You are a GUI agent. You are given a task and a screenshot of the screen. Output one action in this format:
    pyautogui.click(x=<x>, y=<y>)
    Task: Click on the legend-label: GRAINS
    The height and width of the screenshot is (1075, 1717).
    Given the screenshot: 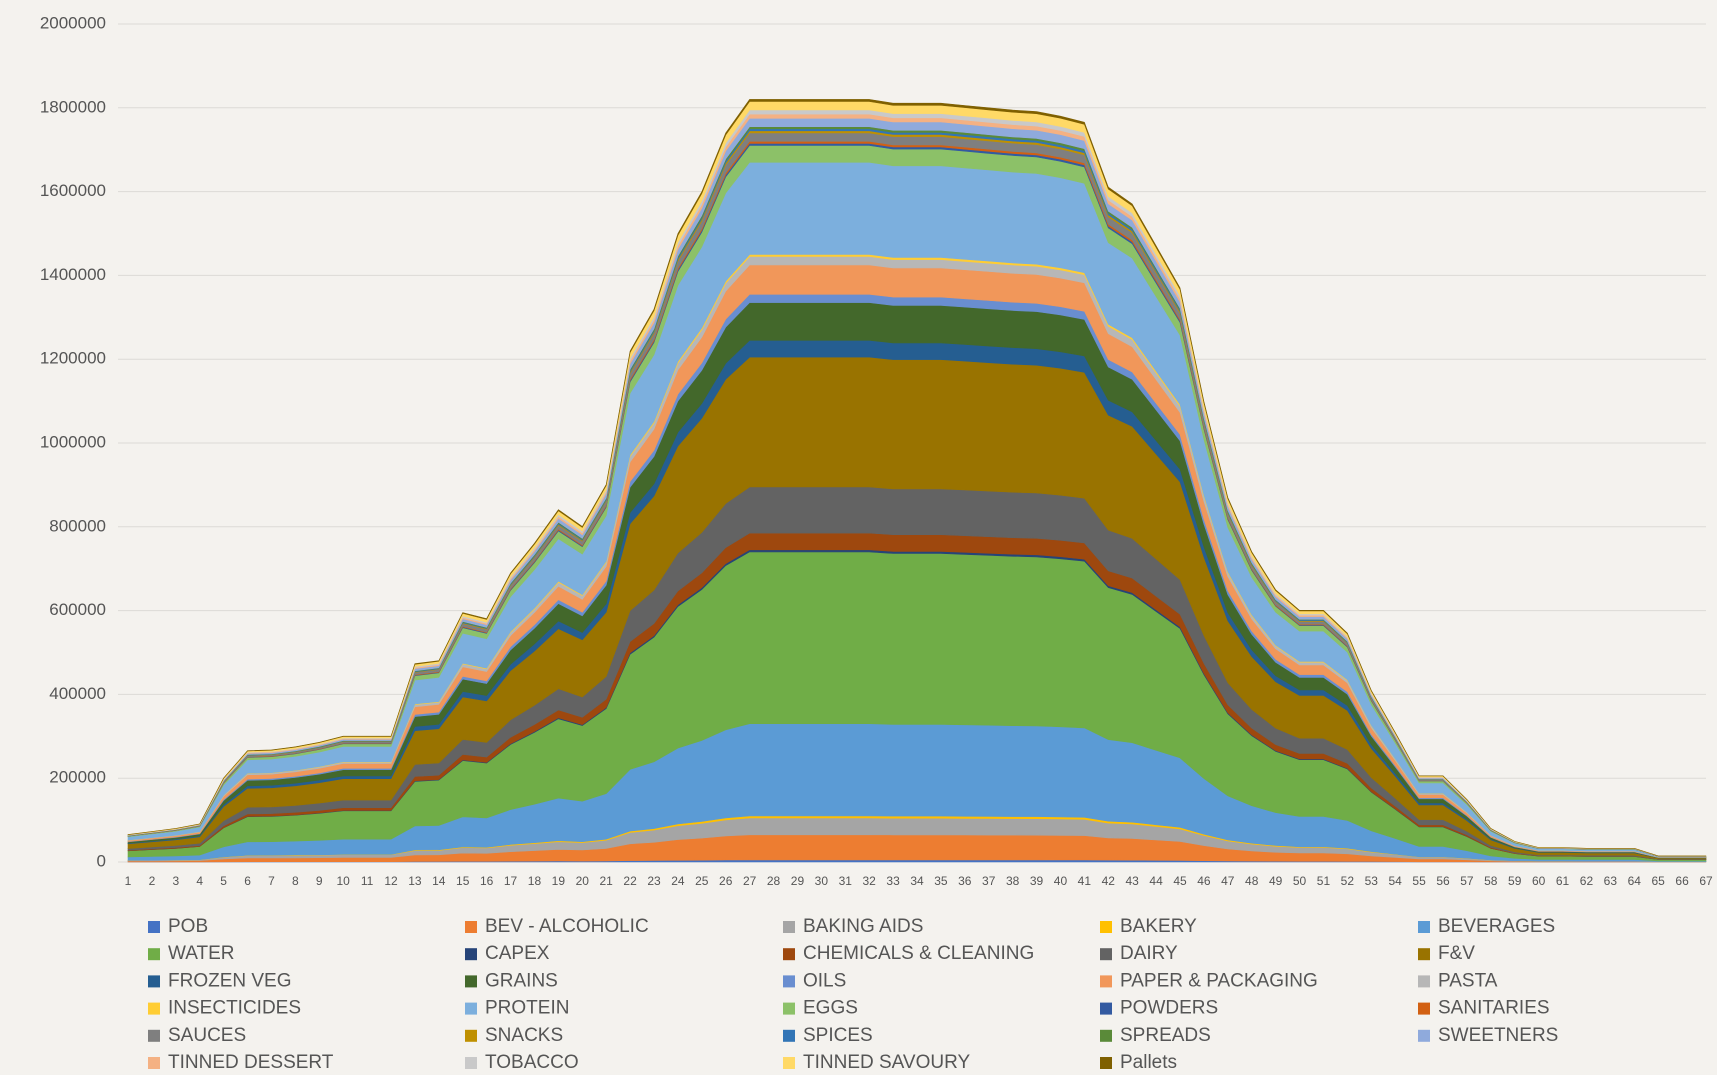 What is the action you would take?
    pyautogui.click(x=521, y=980)
    